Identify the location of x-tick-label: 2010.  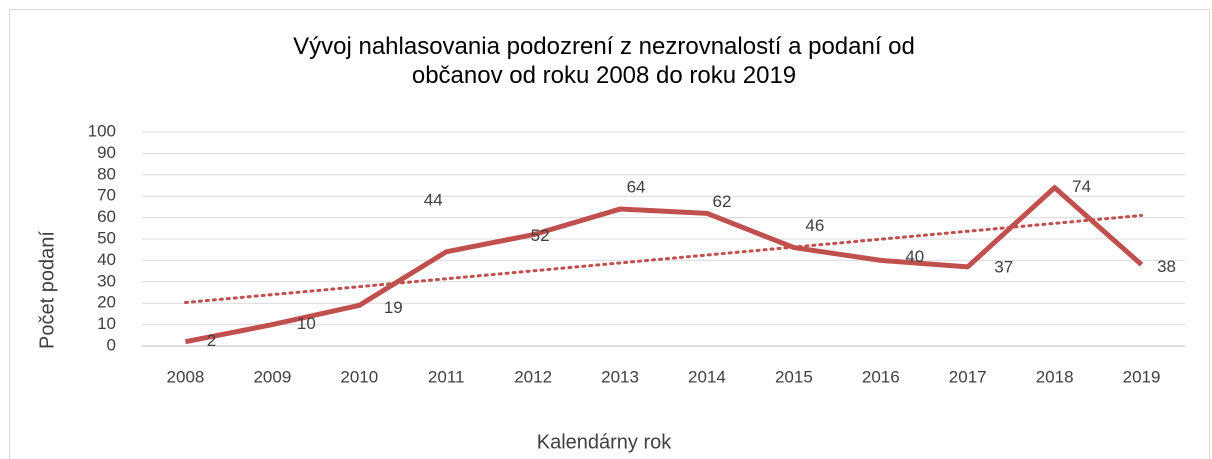
(359, 376).